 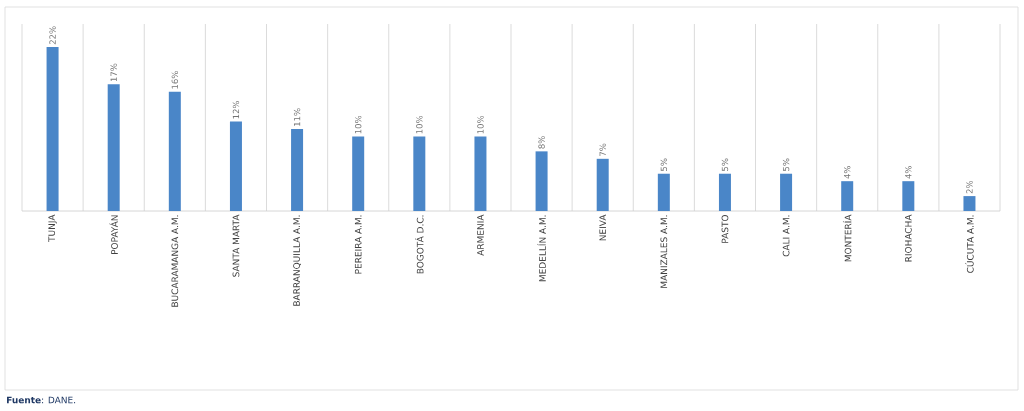 I want to click on x-tick-label: PEREIRA A.M., so click(x=358, y=244).